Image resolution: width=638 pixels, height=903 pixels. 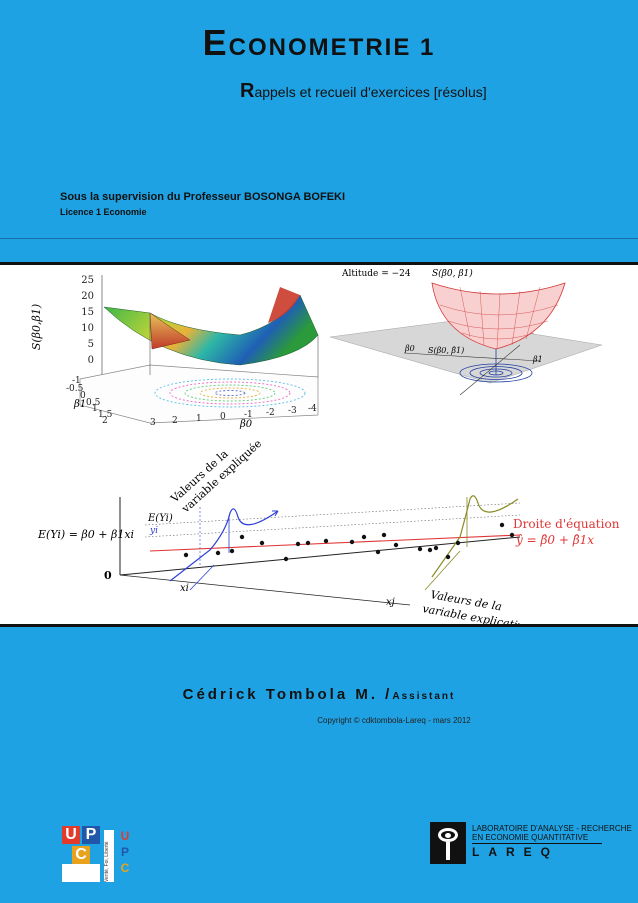 I want to click on upc-vertical-u: U, so click(x=125, y=836).